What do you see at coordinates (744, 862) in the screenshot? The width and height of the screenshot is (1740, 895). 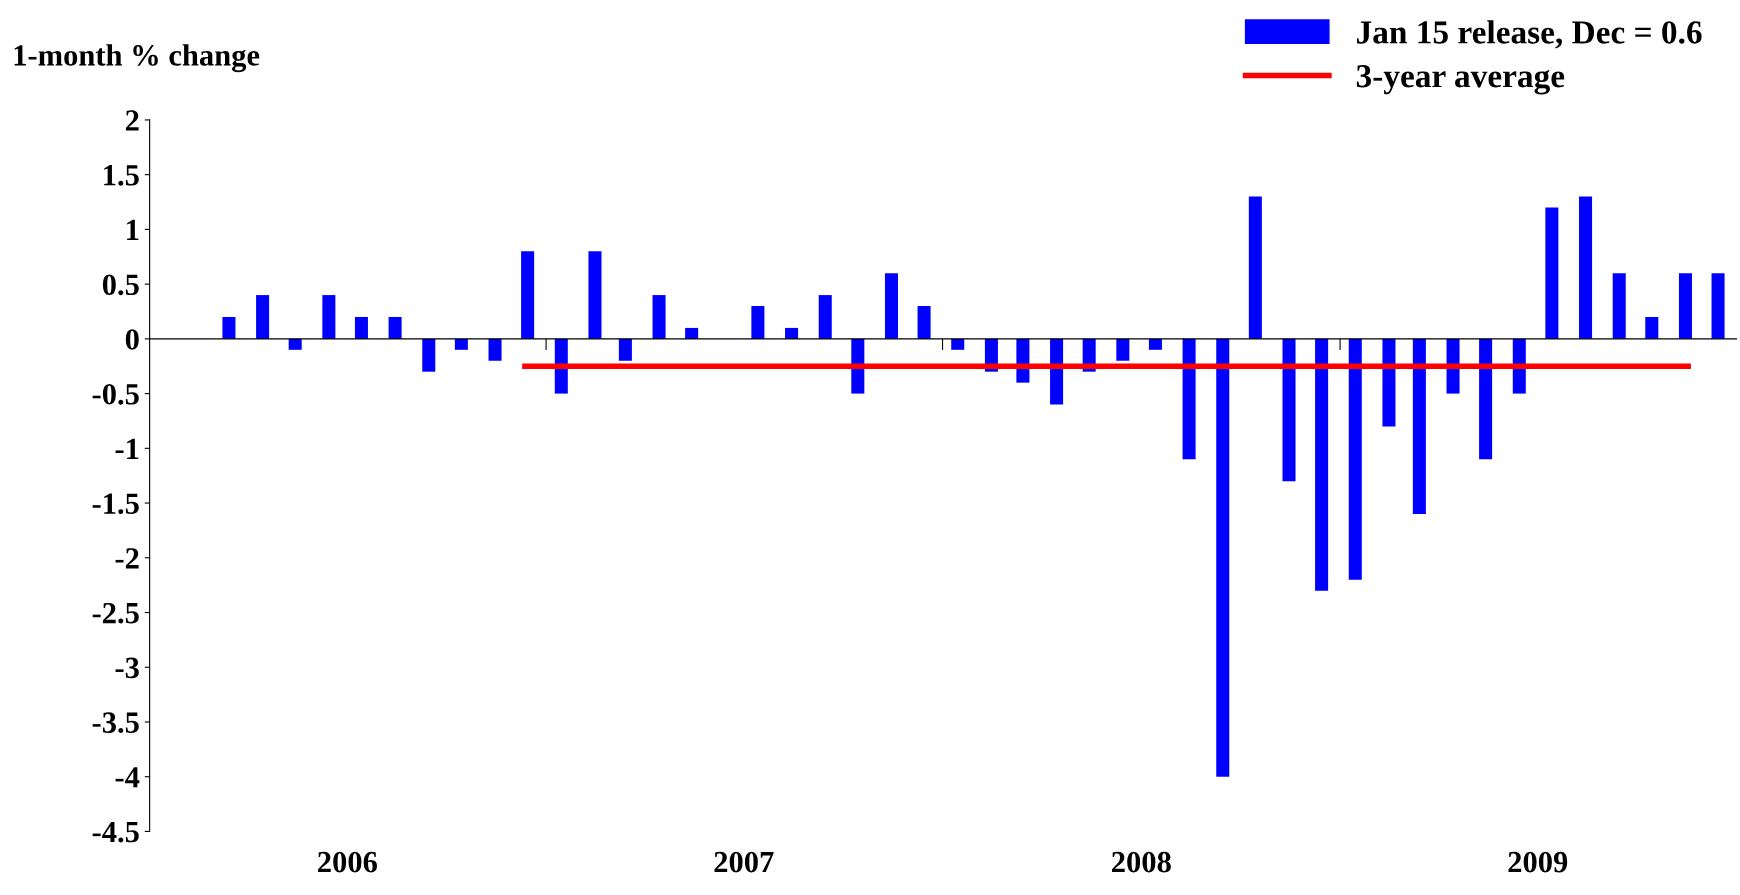 I see `x-tick-label: 2007` at bounding box center [744, 862].